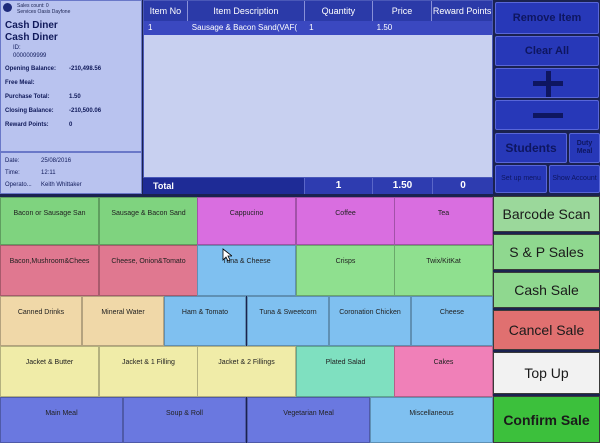 The width and height of the screenshot is (600, 443). What do you see at coordinates (431, 420) in the screenshot?
I see `product-button-miscellaneous: Miscellaneous` at bounding box center [431, 420].